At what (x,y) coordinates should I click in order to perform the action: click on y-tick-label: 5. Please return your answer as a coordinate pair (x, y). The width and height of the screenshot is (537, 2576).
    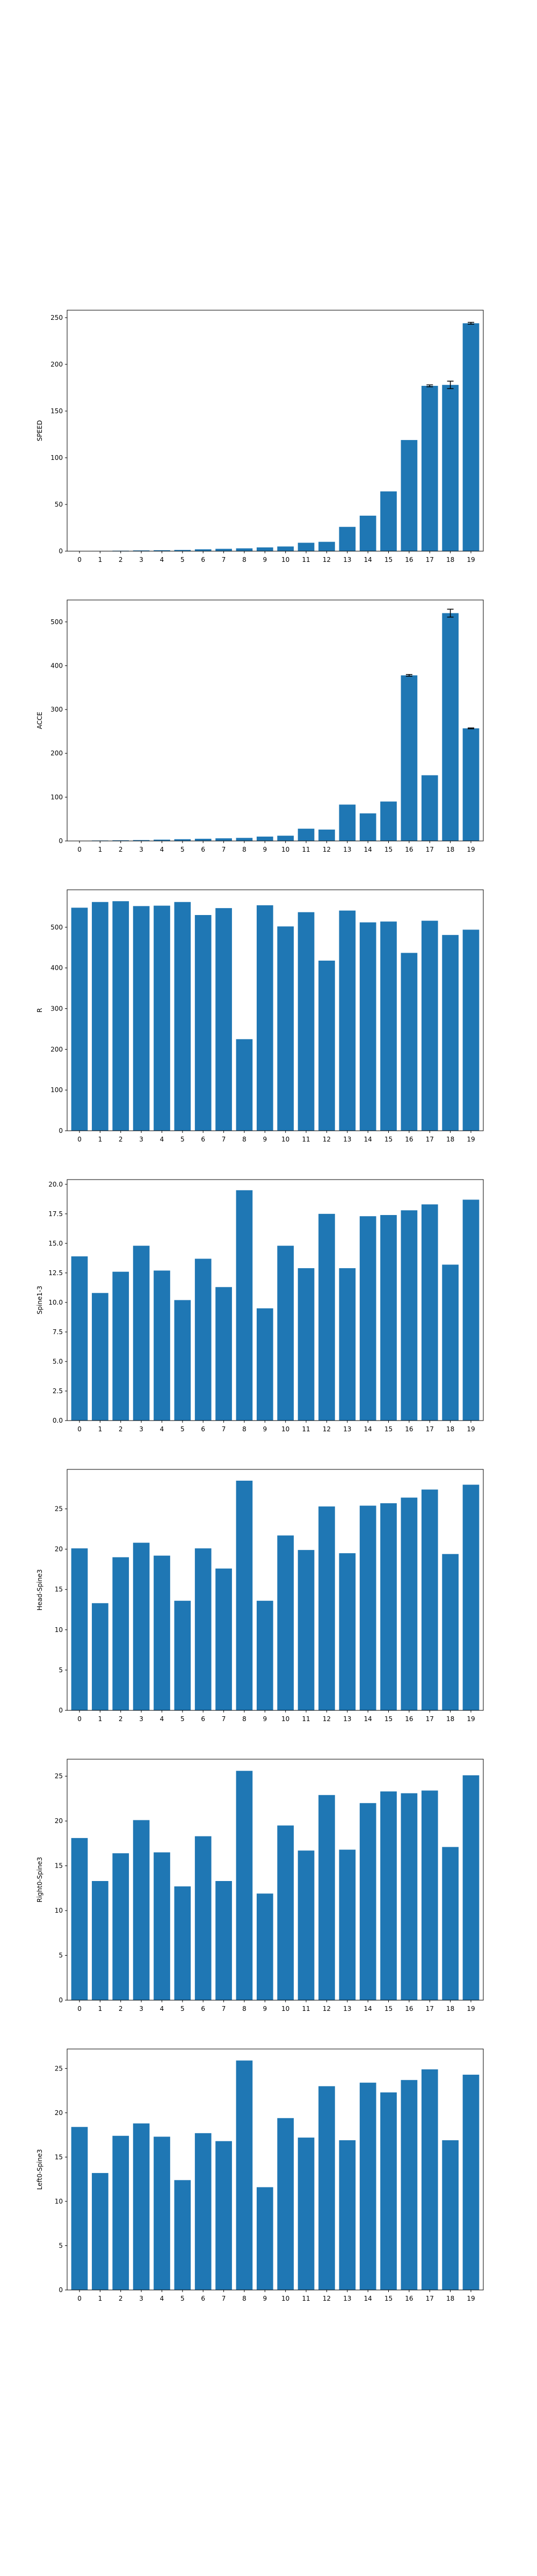
    Looking at the image, I should click on (61, 1670).